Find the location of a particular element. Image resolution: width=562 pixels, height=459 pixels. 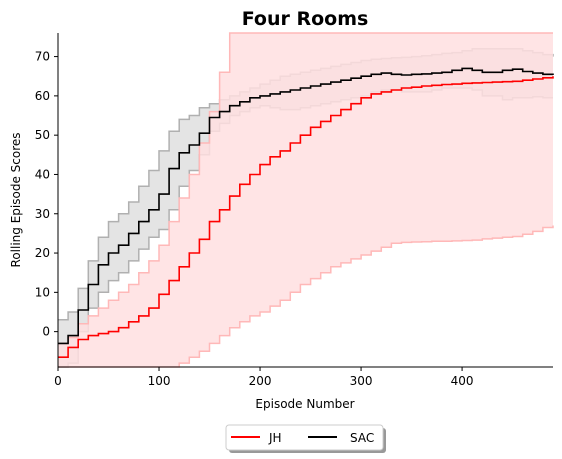

legend: JH SAC is located at coordinates (305, 438).